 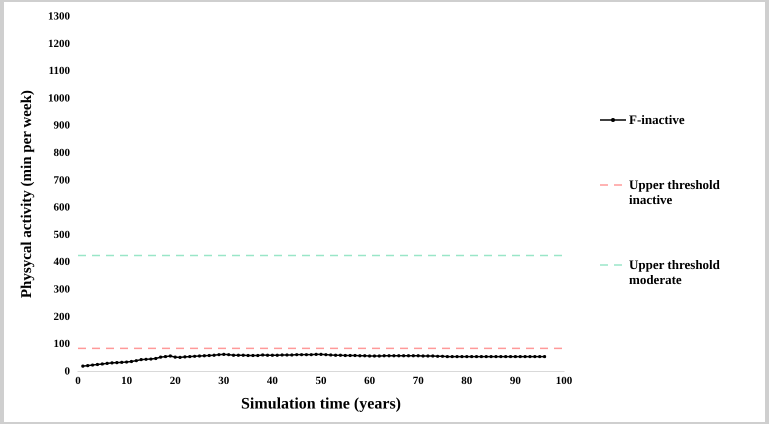 I want to click on y-tick-label: 600, so click(x=62, y=208).